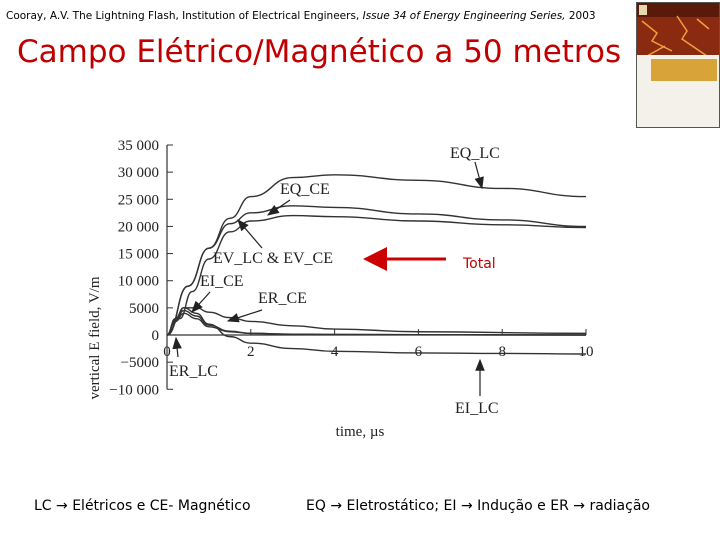 Image resolution: width=720 pixels, height=540 pixels. Describe the element at coordinates (586, 352) in the screenshot. I see `x-tick-label: 10` at that location.